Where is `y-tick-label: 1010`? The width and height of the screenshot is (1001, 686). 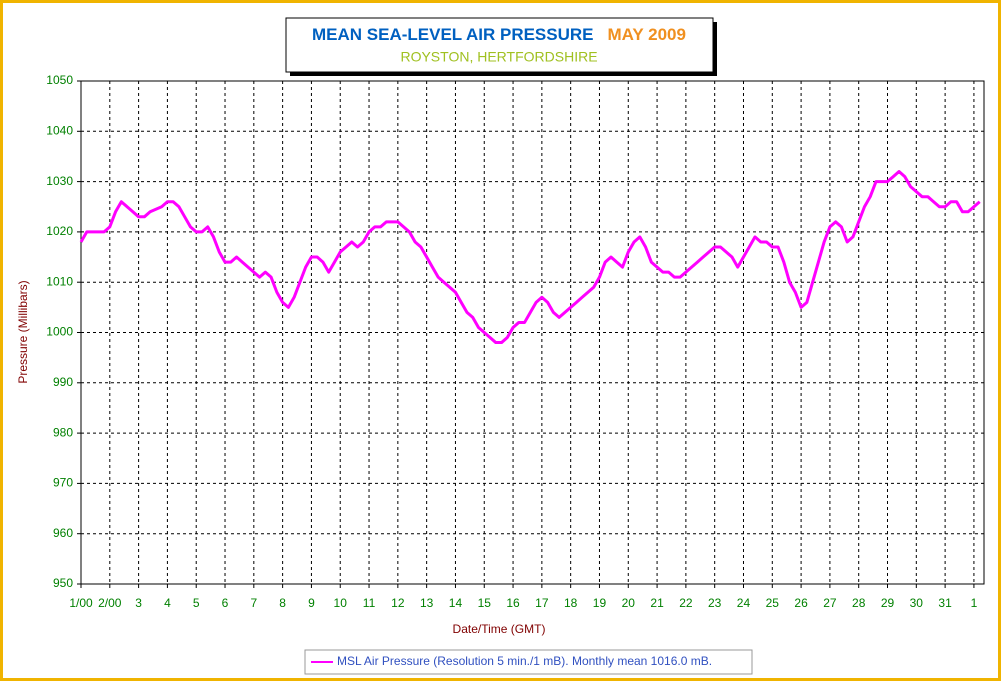 y-tick-label: 1010 is located at coordinates (59, 281).